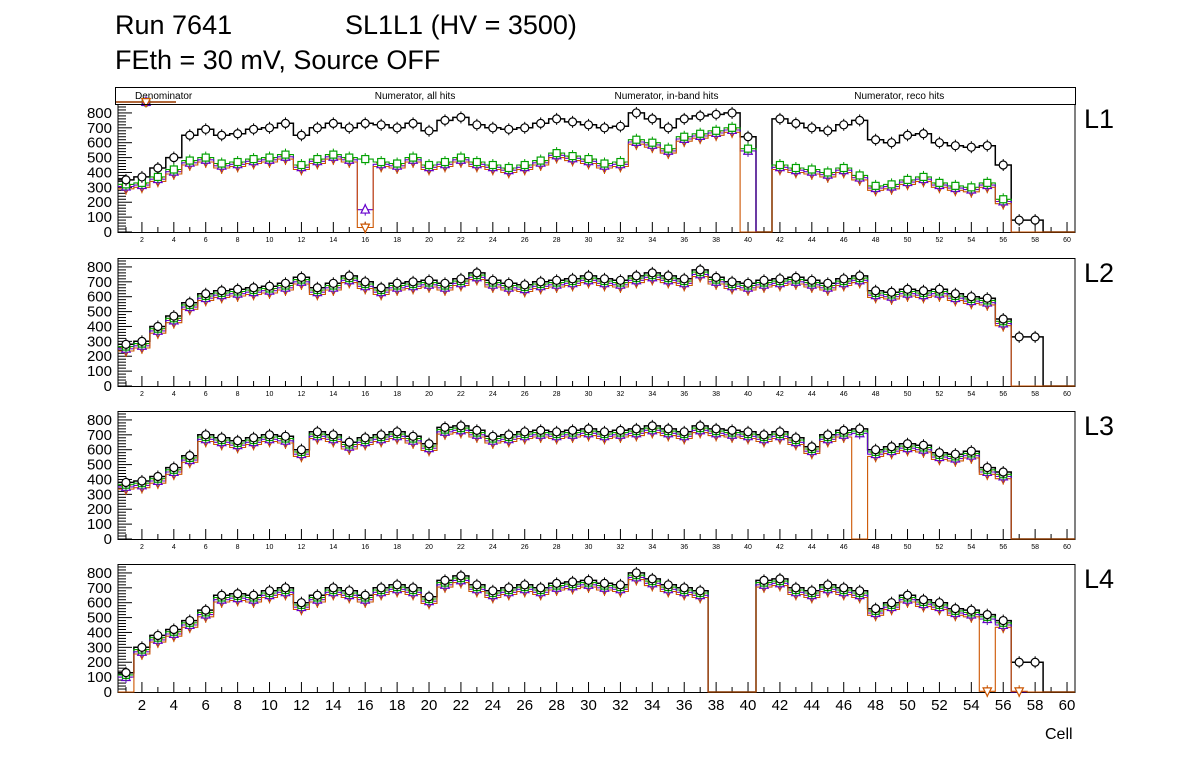  I want to click on svg-text: 700, so click(99, 282).